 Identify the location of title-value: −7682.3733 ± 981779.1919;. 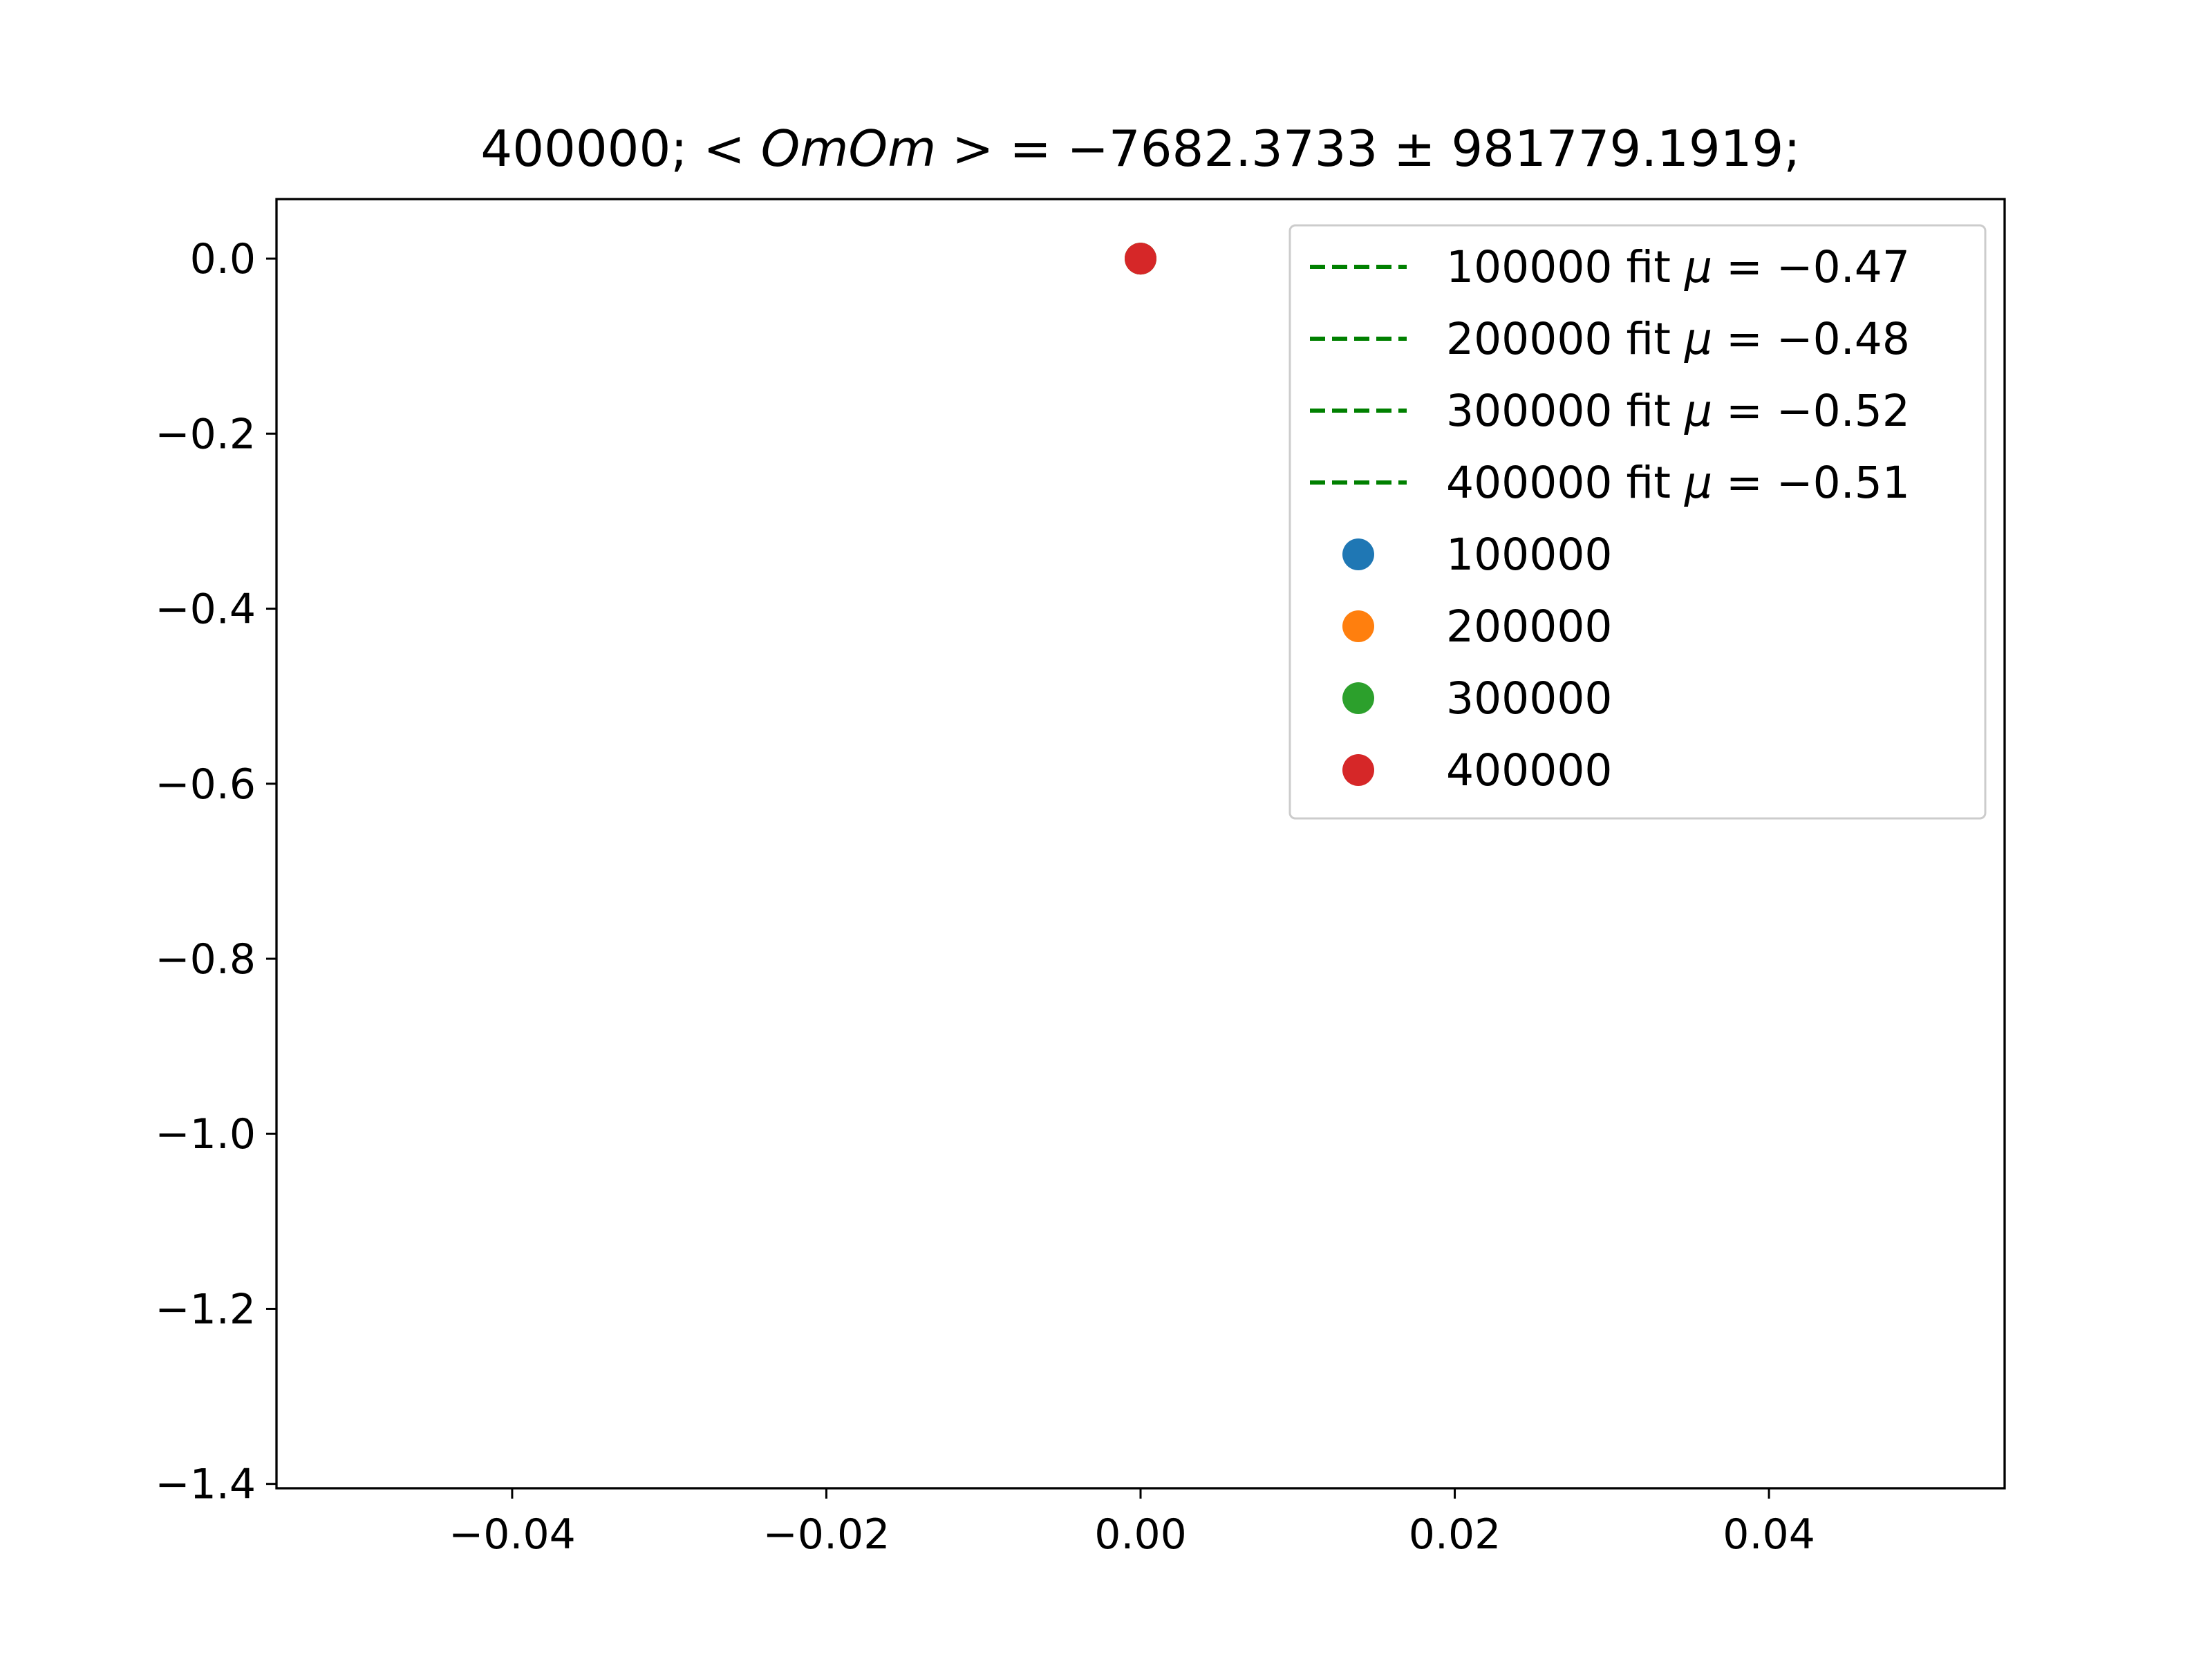
(1434, 149).